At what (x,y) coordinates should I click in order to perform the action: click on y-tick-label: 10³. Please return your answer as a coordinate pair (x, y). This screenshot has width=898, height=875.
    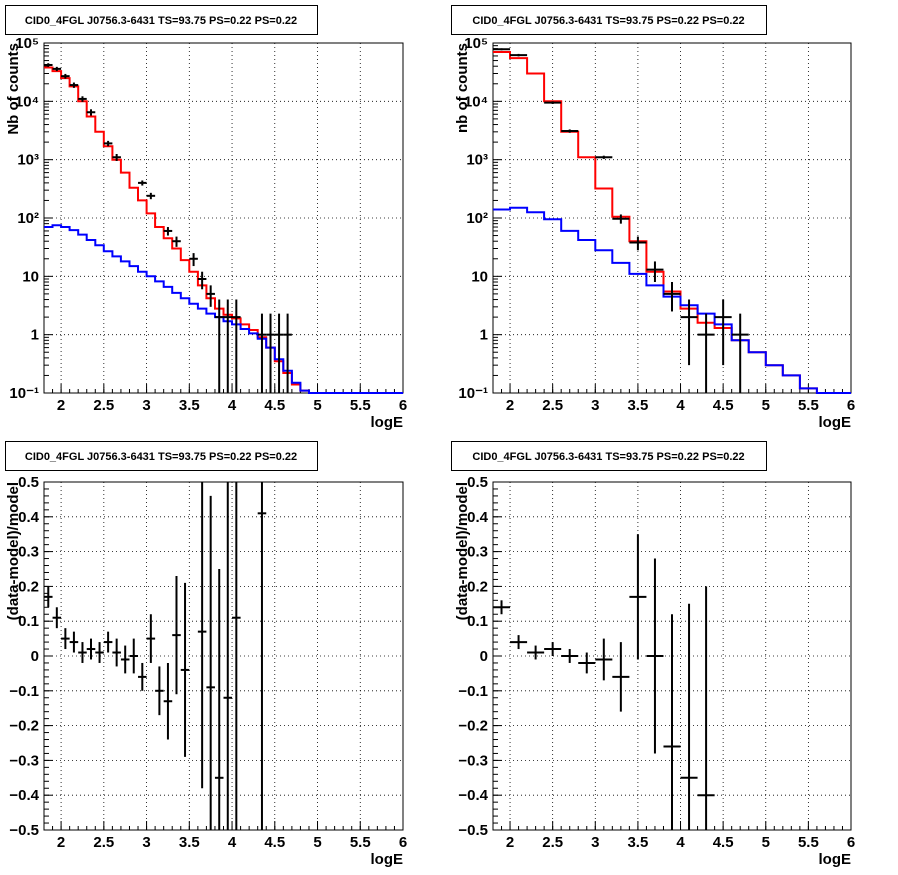
    Looking at the image, I should click on (477, 160).